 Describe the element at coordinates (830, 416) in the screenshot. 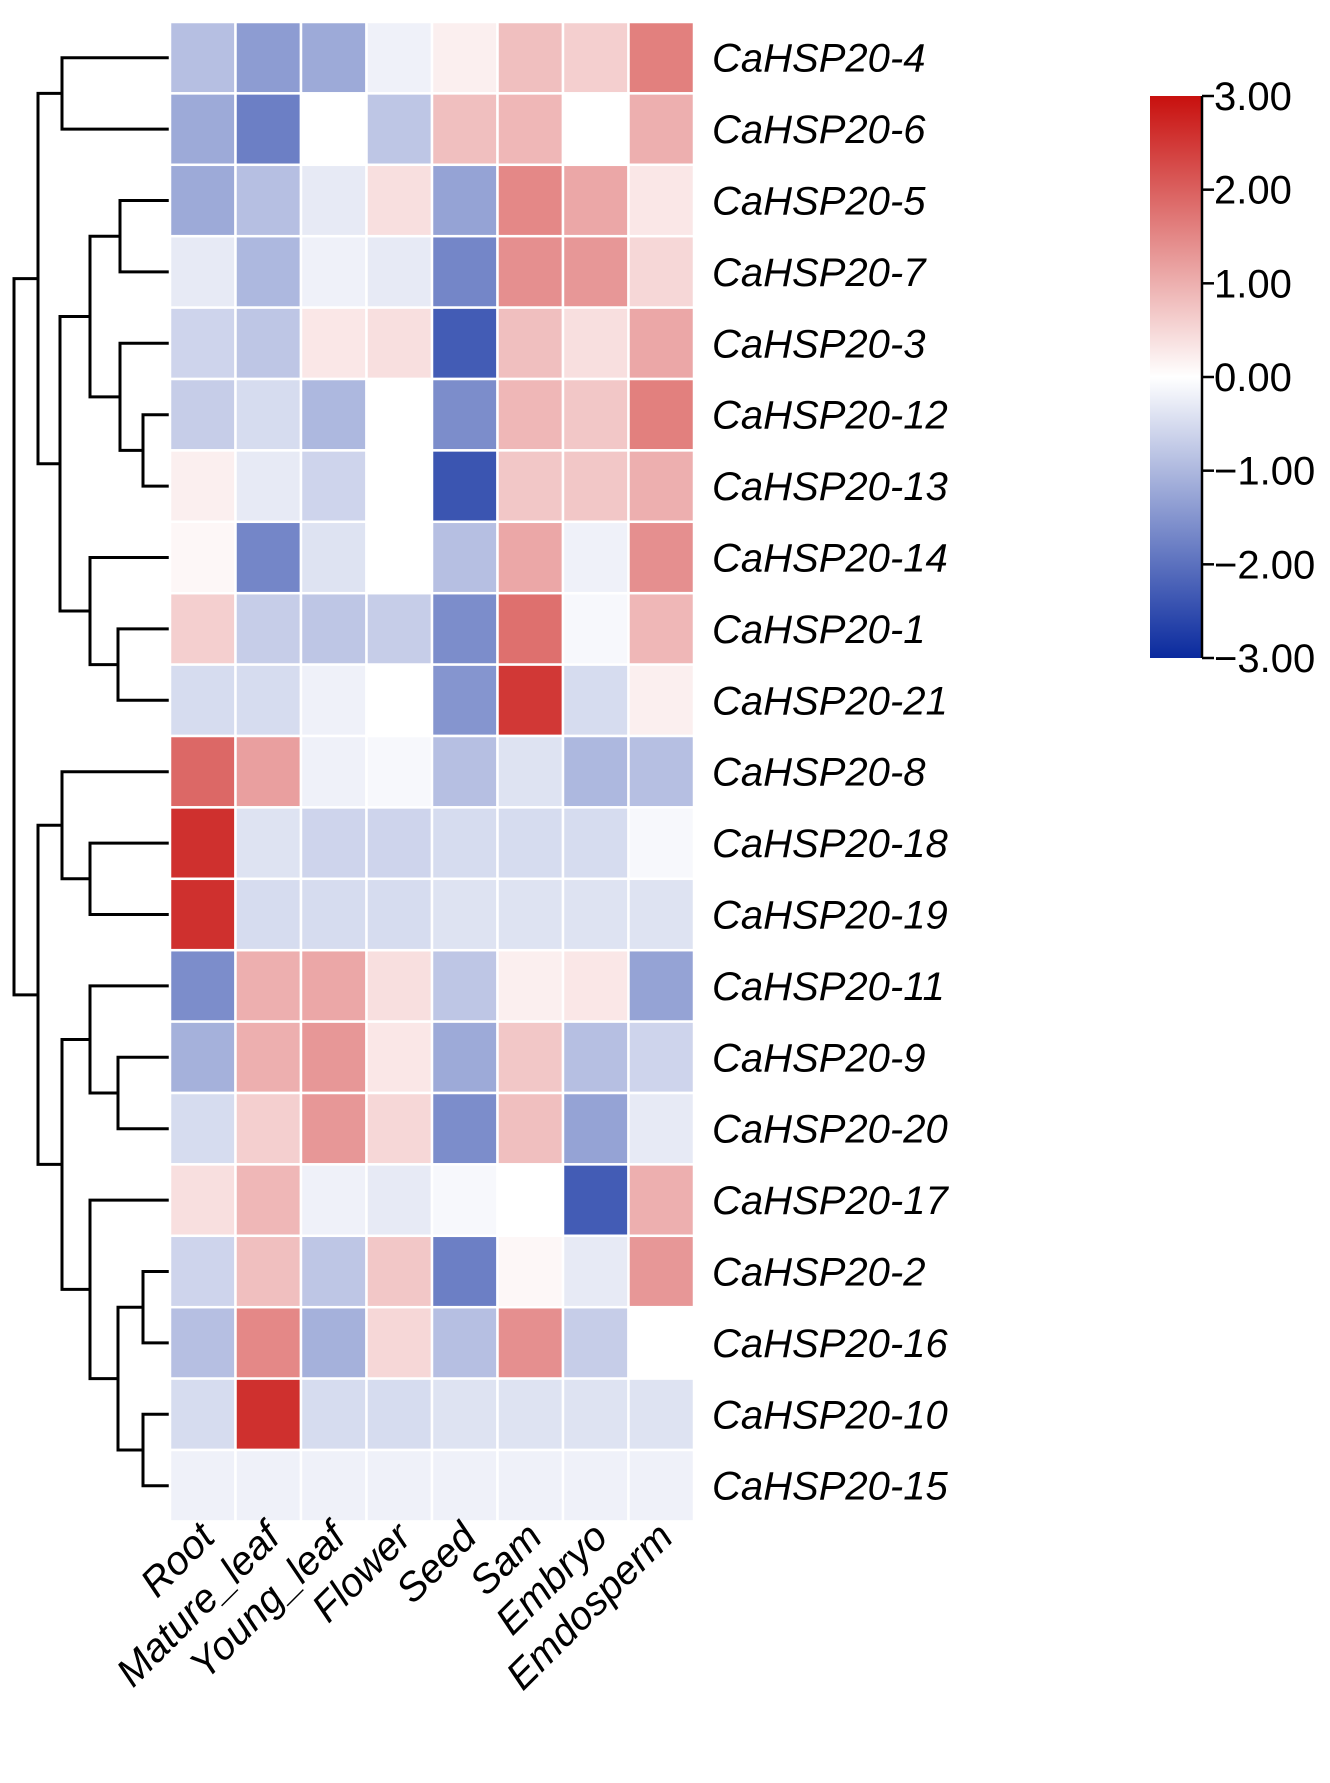

I see `row-label: CaHSP20-12` at that location.